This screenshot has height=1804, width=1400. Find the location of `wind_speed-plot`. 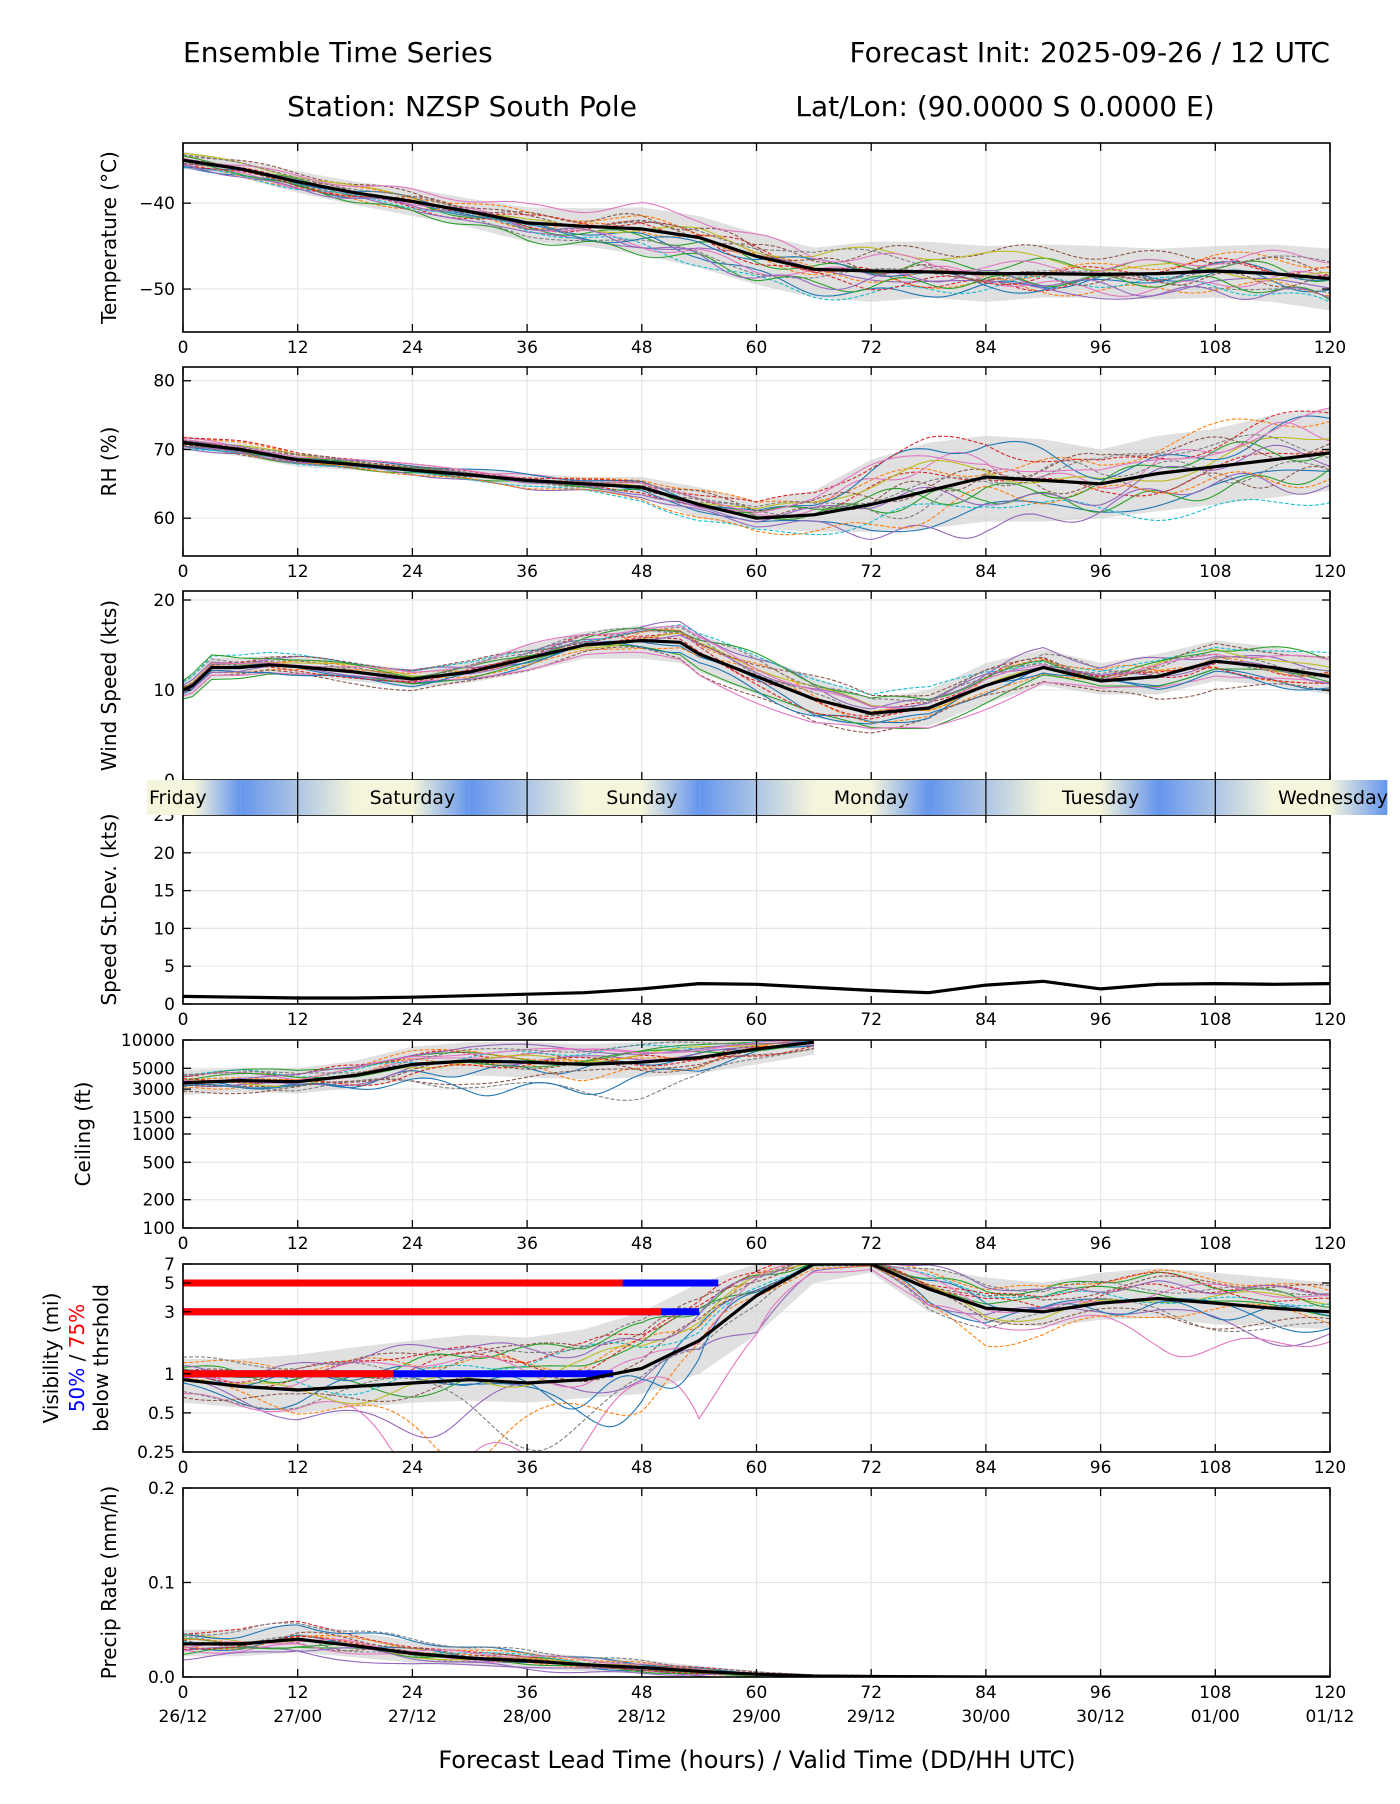

wind_speed-plot is located at coordinates (756, 677).